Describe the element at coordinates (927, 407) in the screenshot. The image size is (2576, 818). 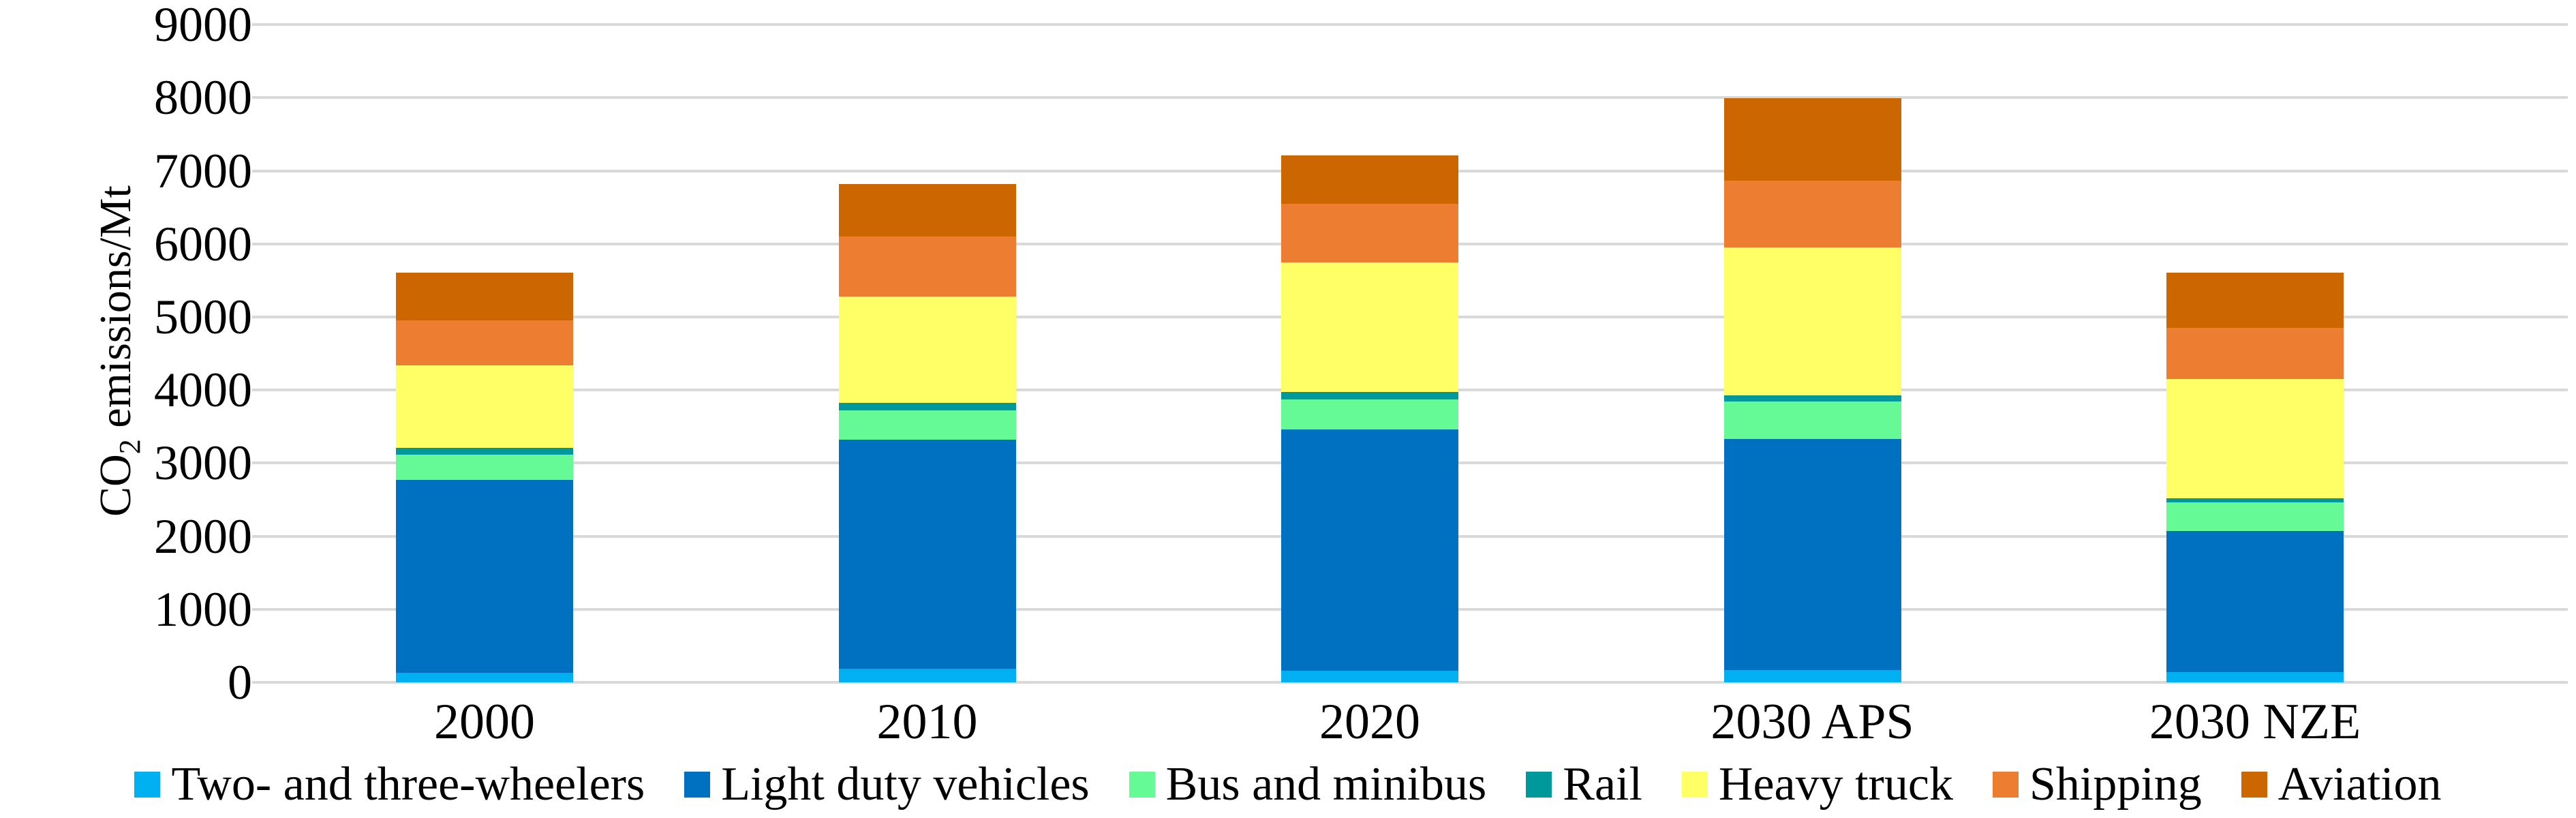
I see `bar-segment-rail-2010` at that location.